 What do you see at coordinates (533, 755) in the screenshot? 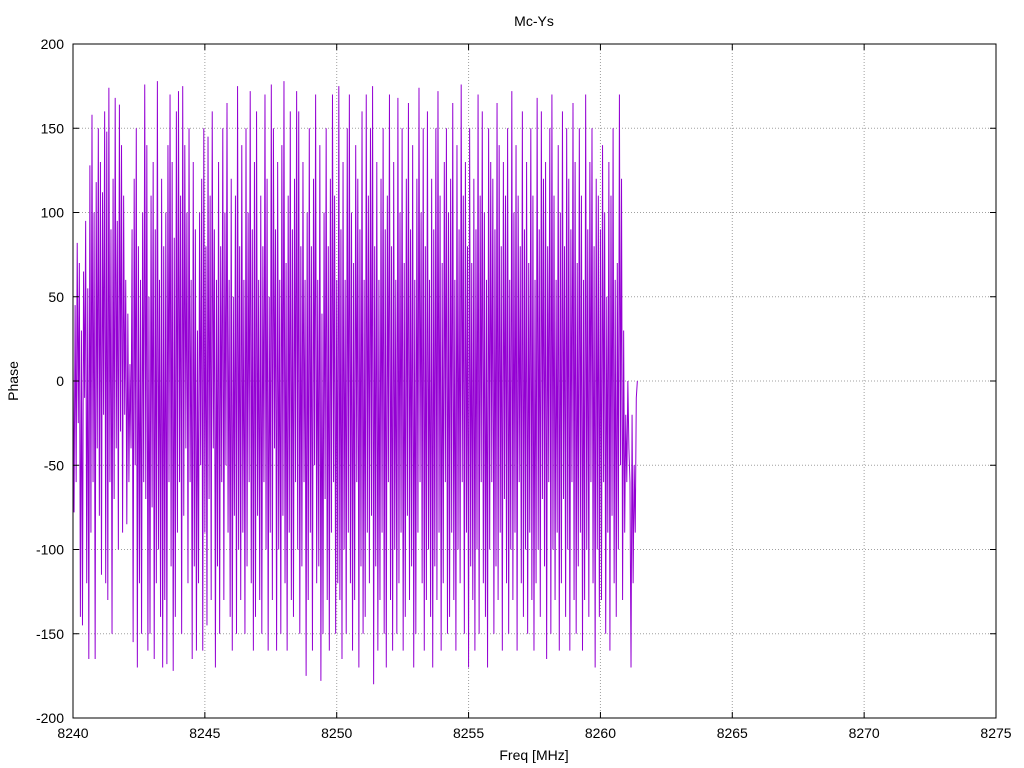
I see `x-axis-label: Freq [MHz]` at bounding box center [533, 755].